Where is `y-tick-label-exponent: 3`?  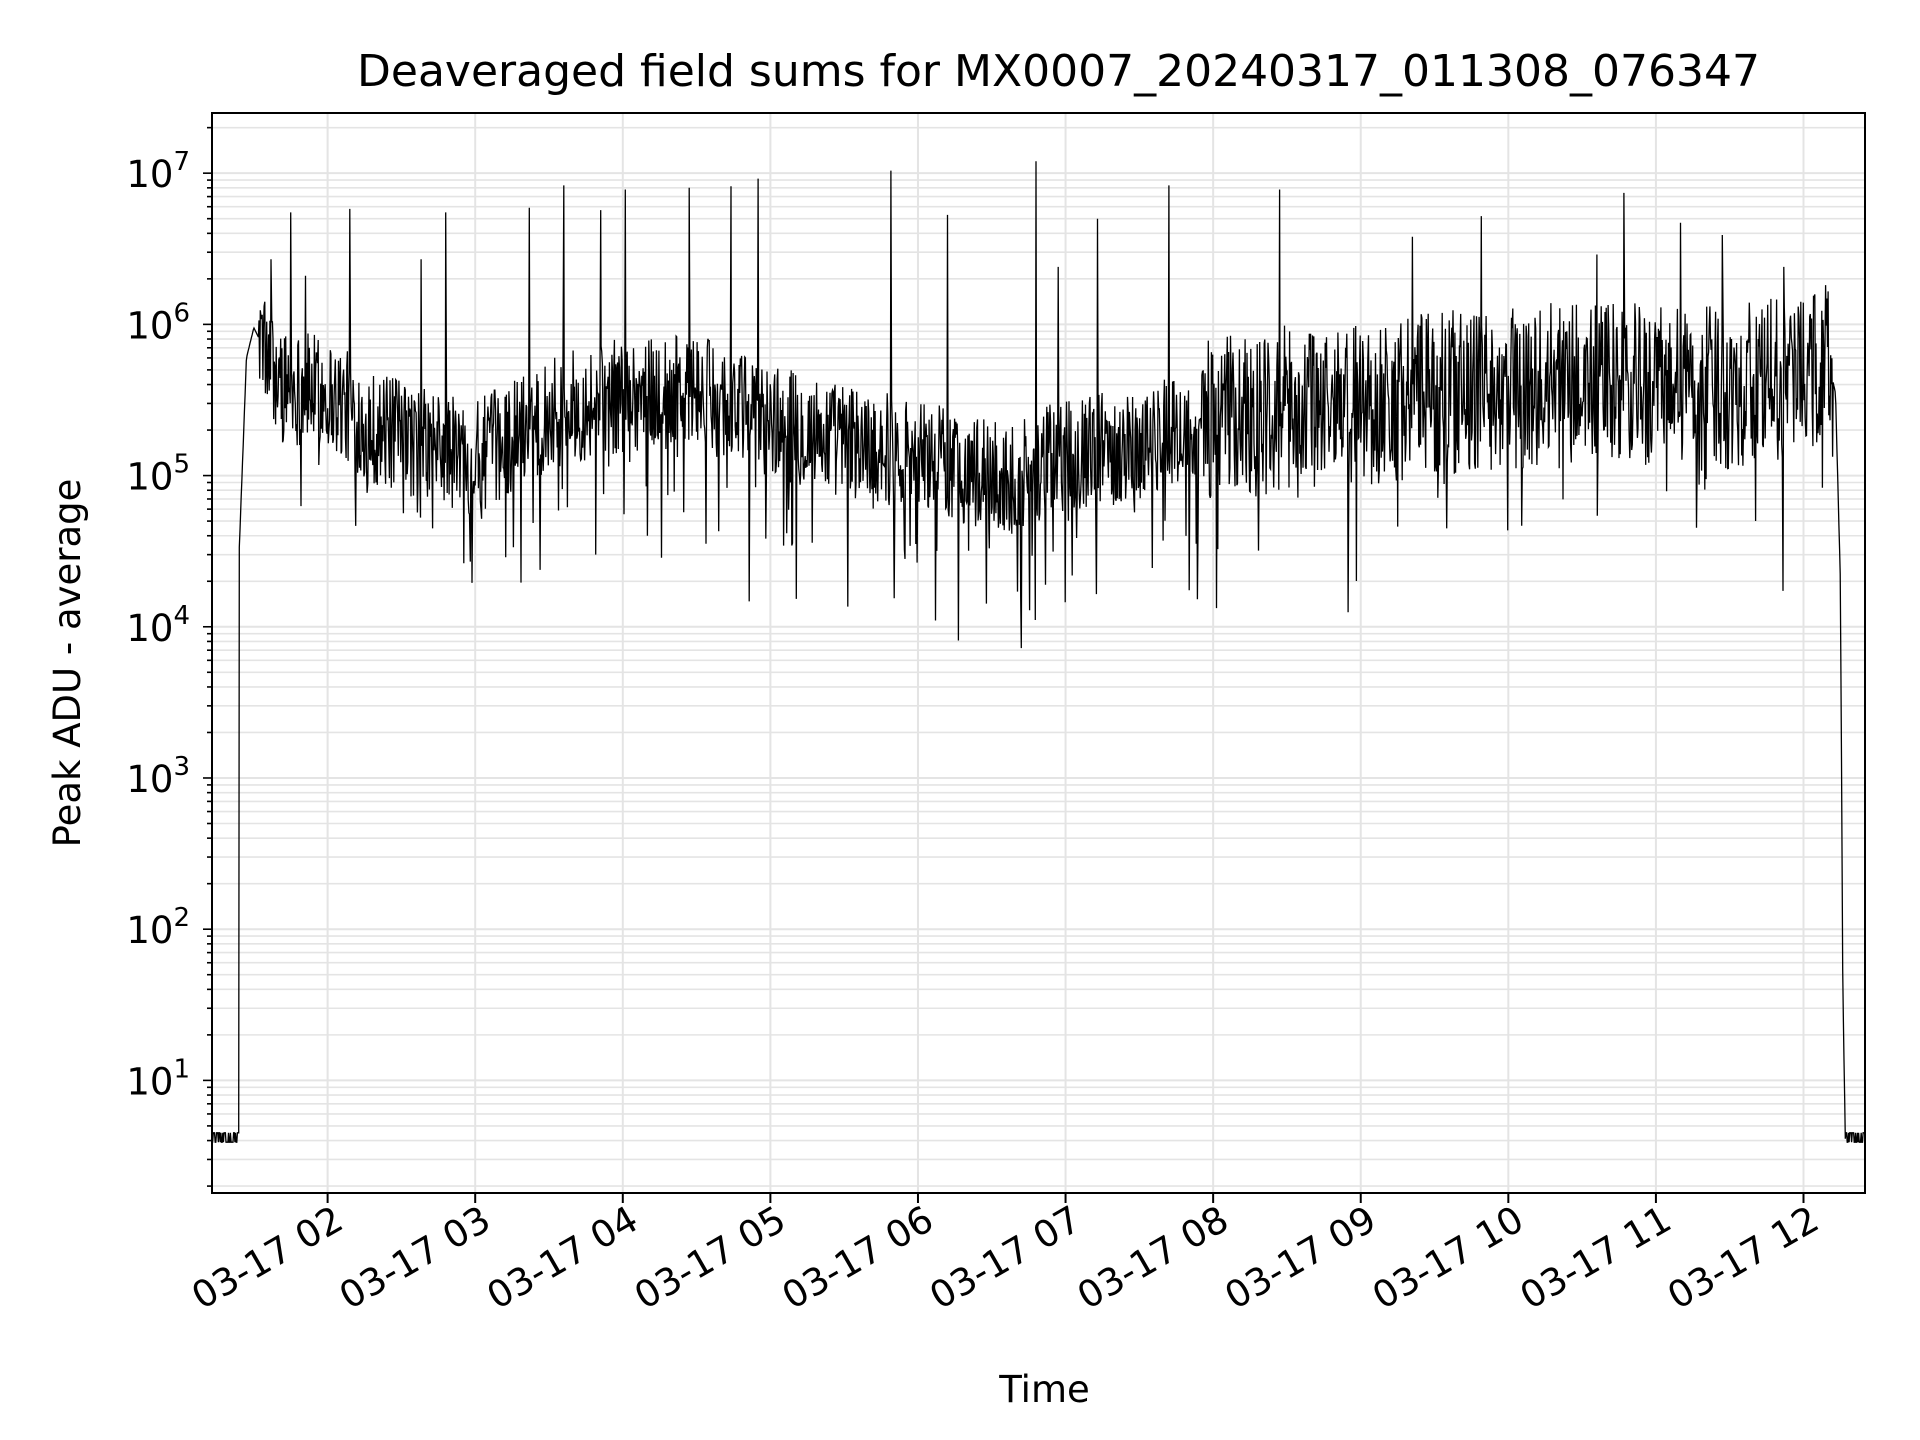
y-tick-label-exponent: 3 is located at coordinates (181, 767).